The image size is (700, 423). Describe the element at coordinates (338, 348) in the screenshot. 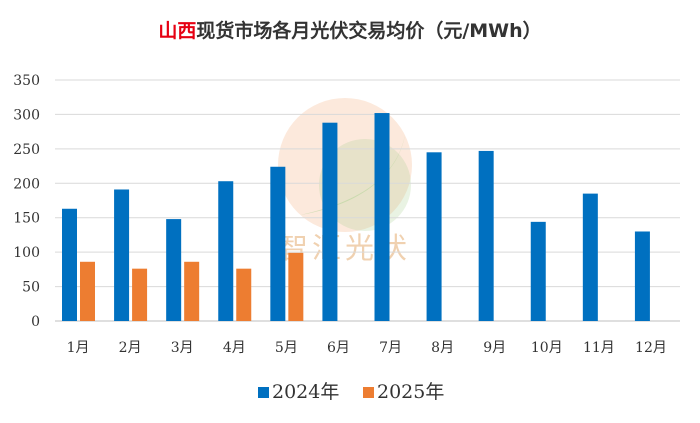

I see `x-tick-label: 6月` at that location.